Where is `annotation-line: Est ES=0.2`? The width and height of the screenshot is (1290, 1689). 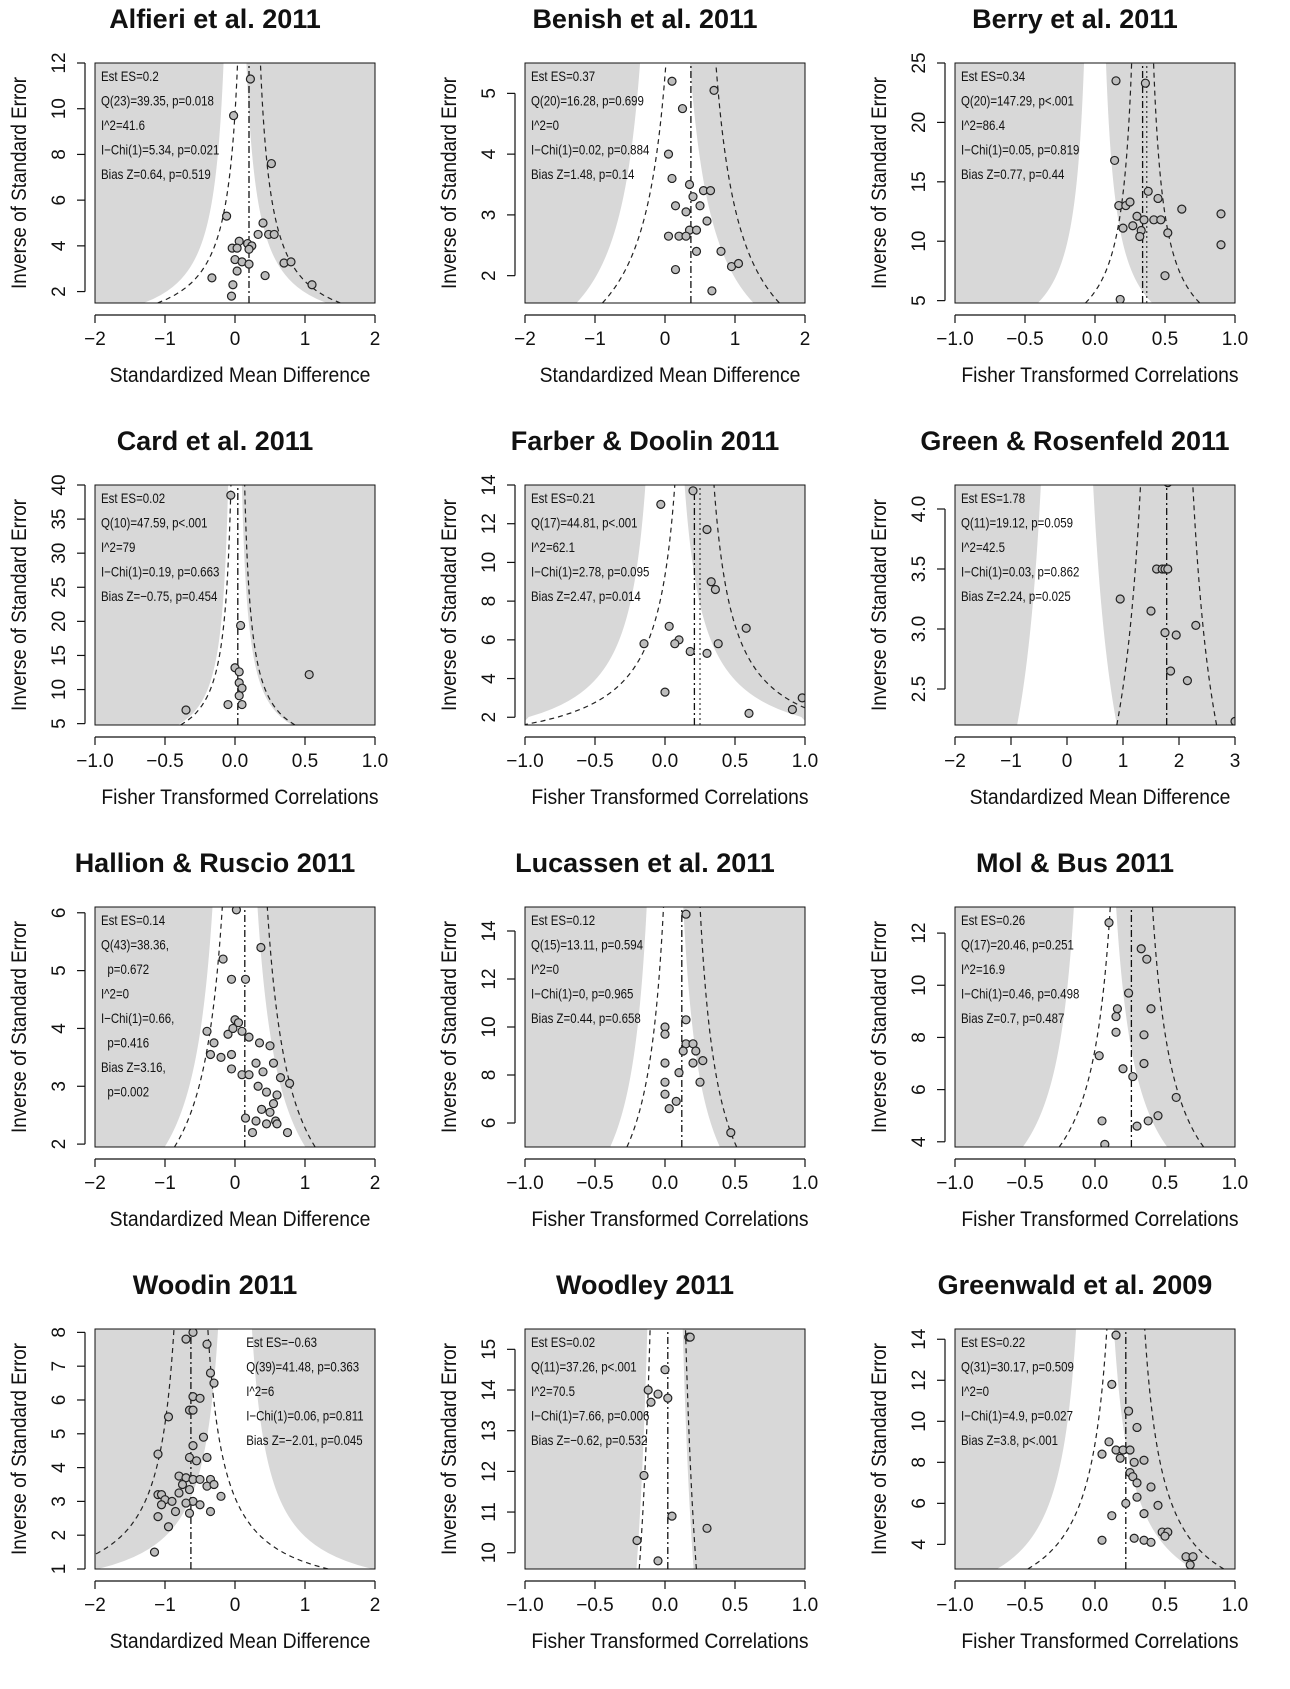
annotation-line: Est ES=0.2 is located at coordinates (130, 76).